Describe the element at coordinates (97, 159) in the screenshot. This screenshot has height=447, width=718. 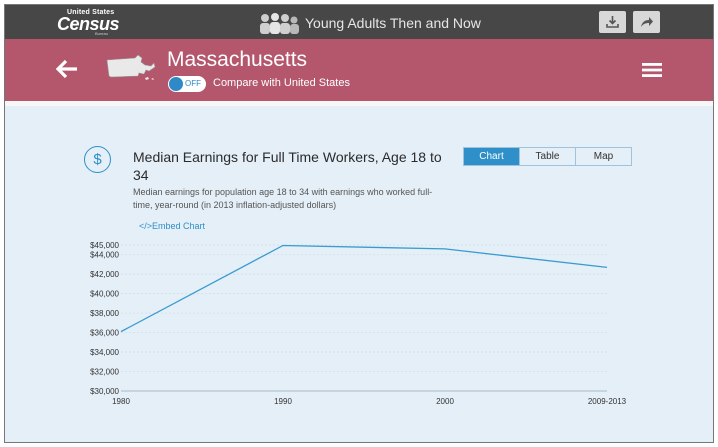
I see `dollar-icon: $` at that location.